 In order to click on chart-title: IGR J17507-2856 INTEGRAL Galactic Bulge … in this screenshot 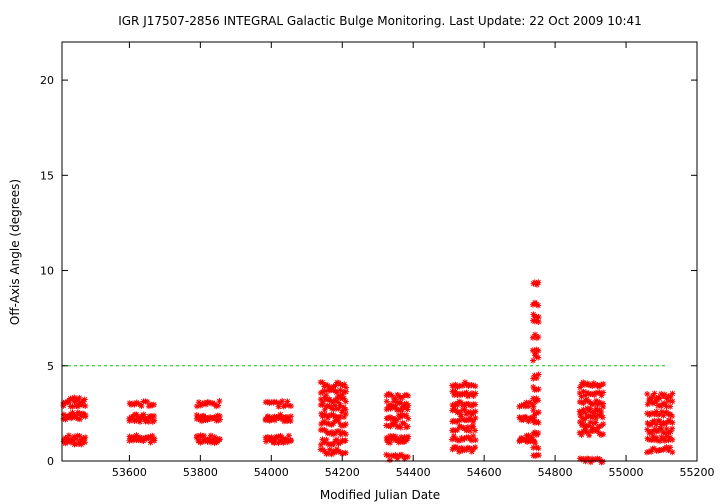, I will do `click(380, 21)`.